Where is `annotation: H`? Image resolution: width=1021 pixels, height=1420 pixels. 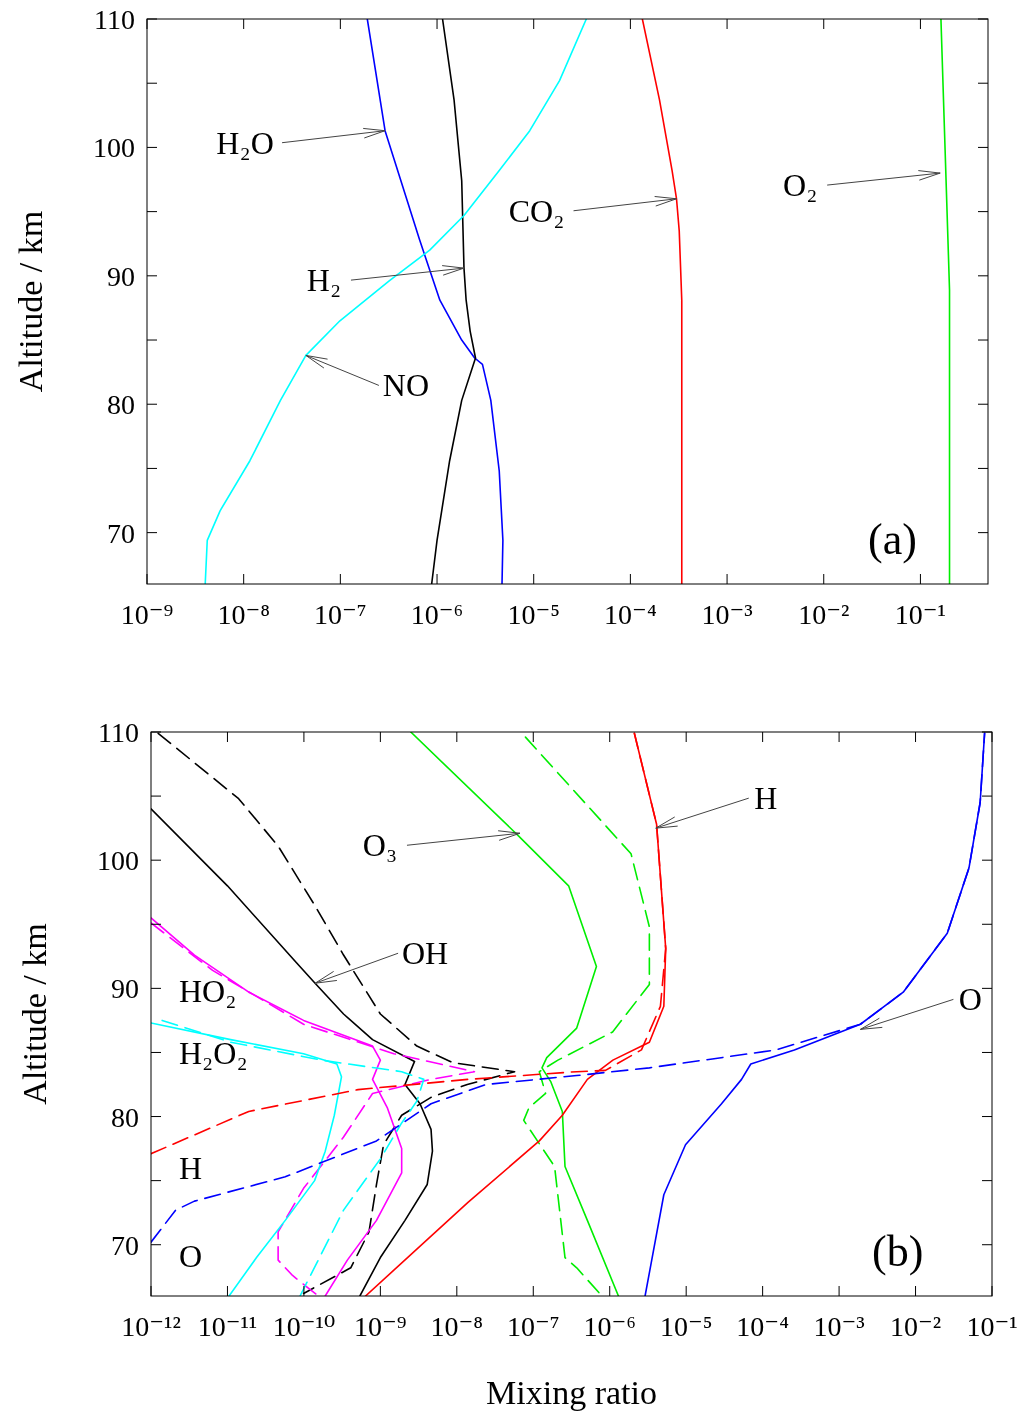
annotation: H is located at coordinates (766, 798).